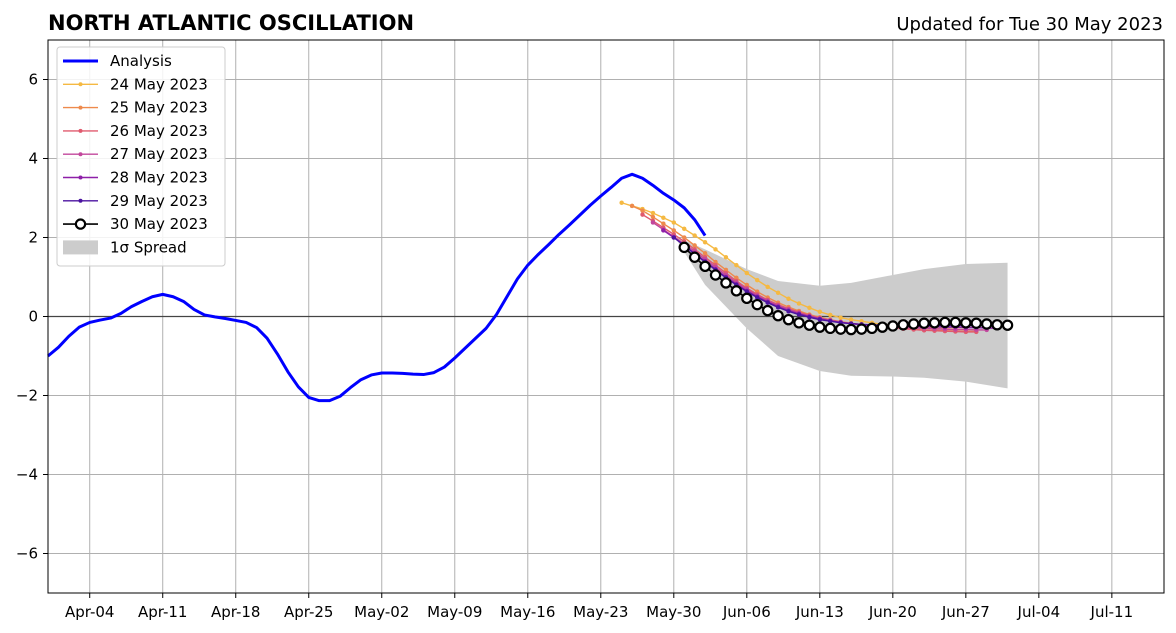 This screenshot has height=633, width=1176. What do you see at coordinates (236, 612) in the screenshot?
I see `x-tick-label: Apr-18` at bounding box center [236, 612].